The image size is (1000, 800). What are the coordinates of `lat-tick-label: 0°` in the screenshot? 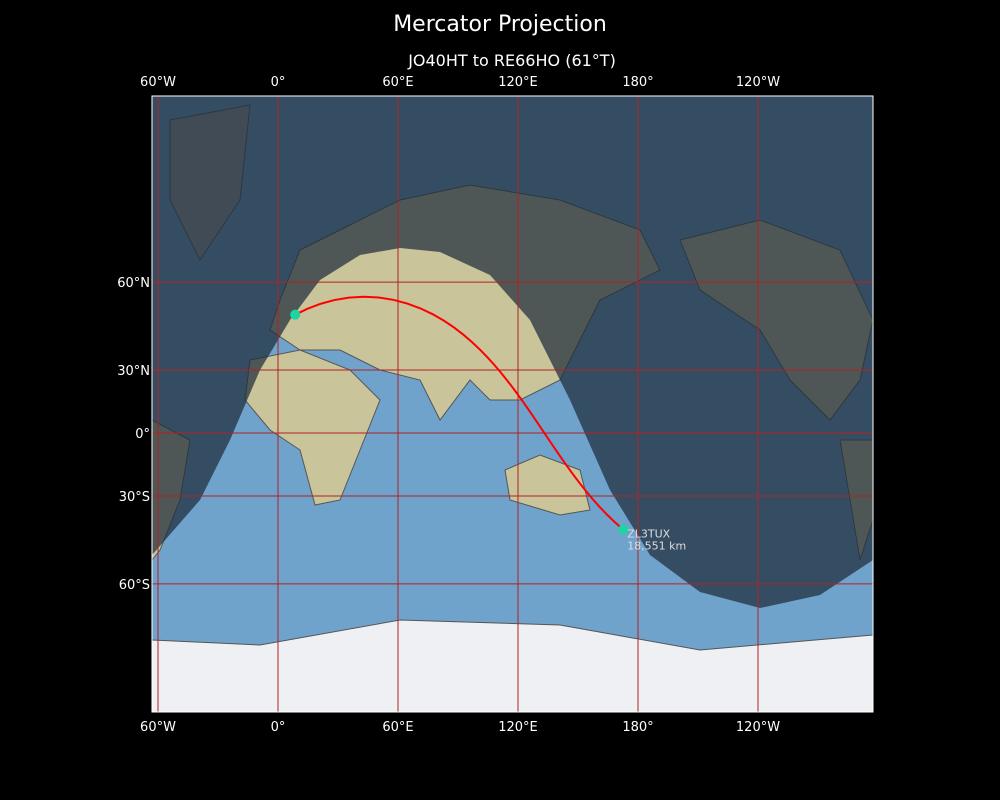 It's located at (142, 434).